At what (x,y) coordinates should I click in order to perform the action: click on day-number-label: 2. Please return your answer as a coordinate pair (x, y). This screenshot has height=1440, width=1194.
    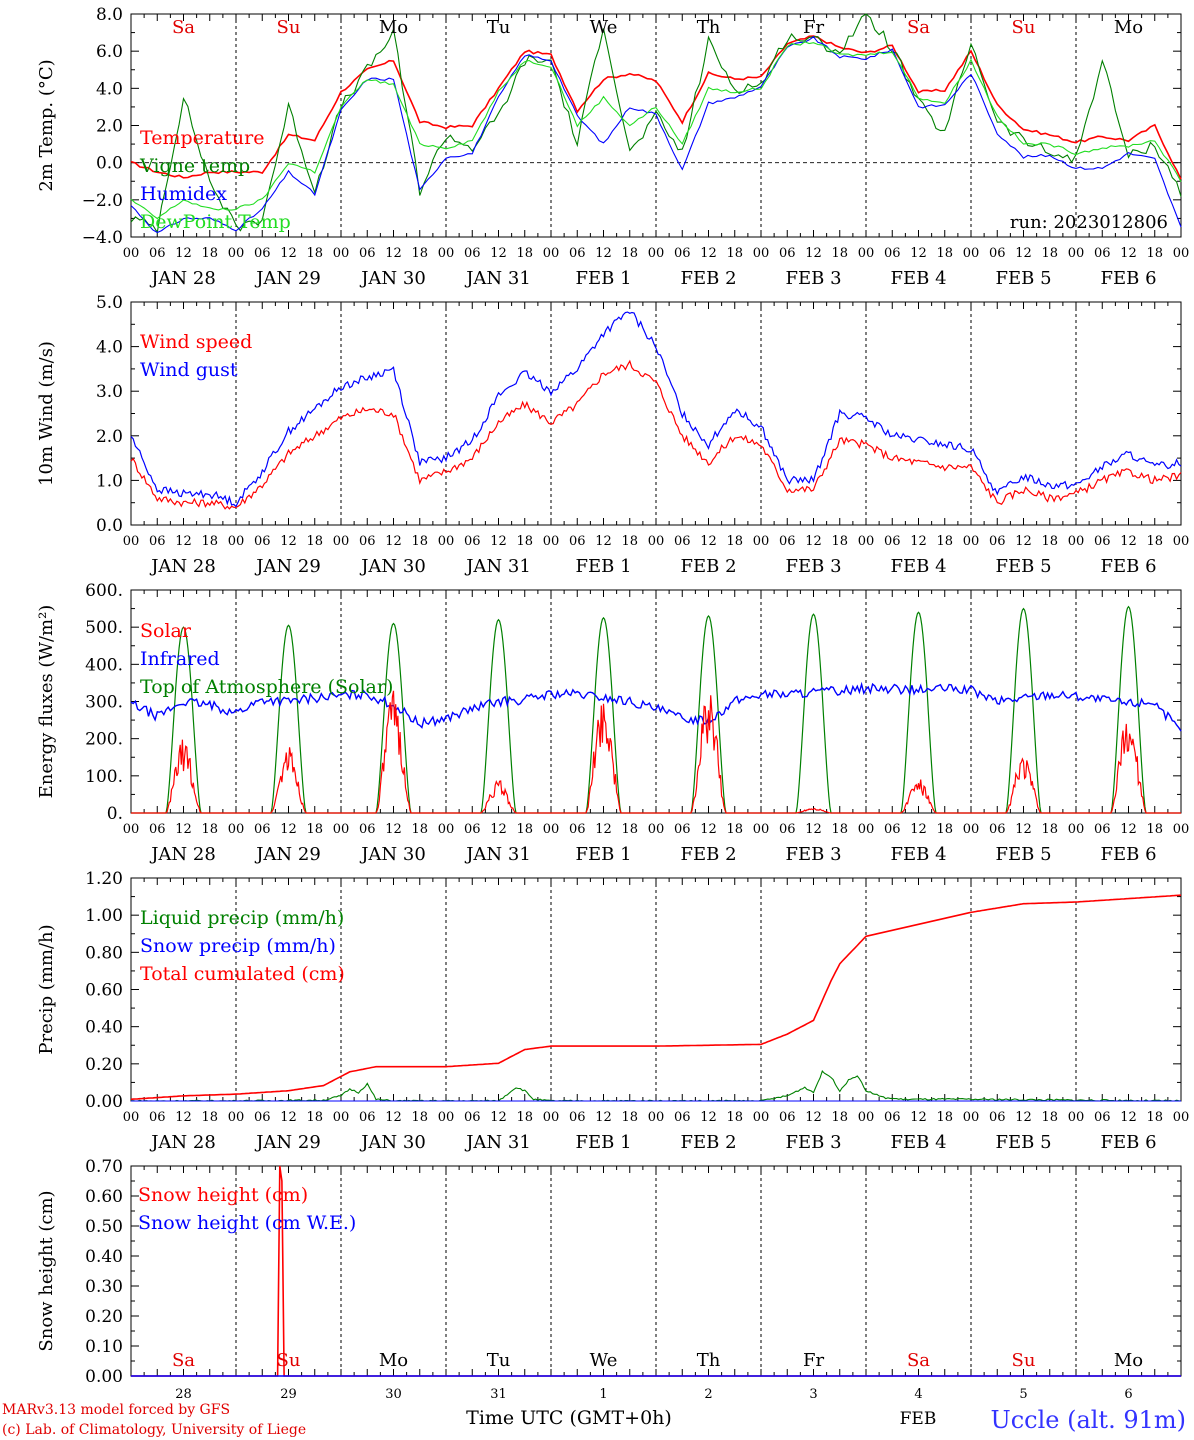
    Looking at the image, I should click on (708, 1394).